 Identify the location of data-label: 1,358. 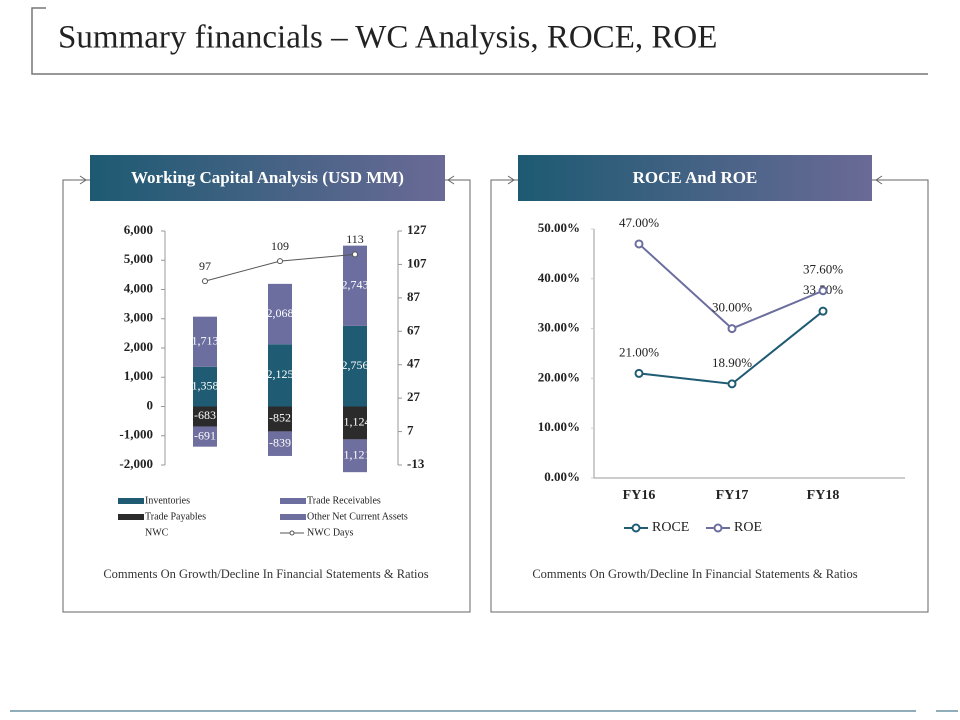
(205, 385).